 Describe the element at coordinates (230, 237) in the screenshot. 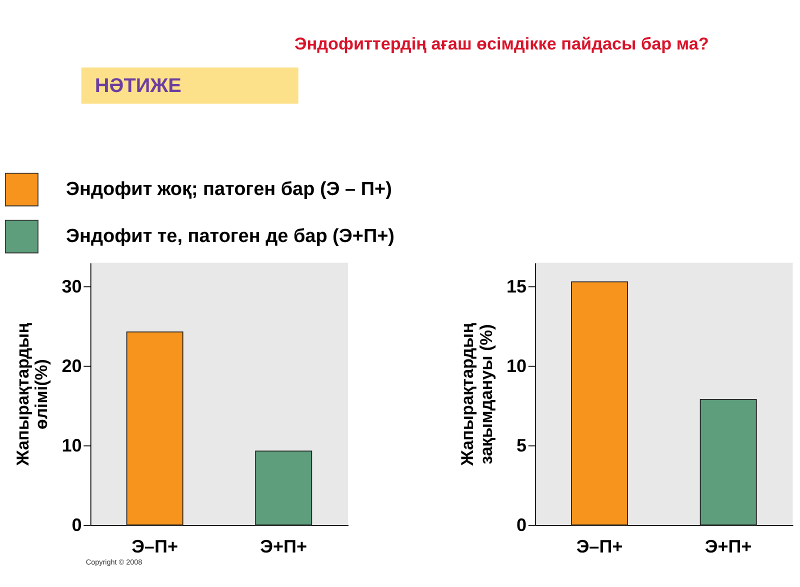

I see `legend-label: Эндофит те, патоген де бар (Э+П+)` at that location.